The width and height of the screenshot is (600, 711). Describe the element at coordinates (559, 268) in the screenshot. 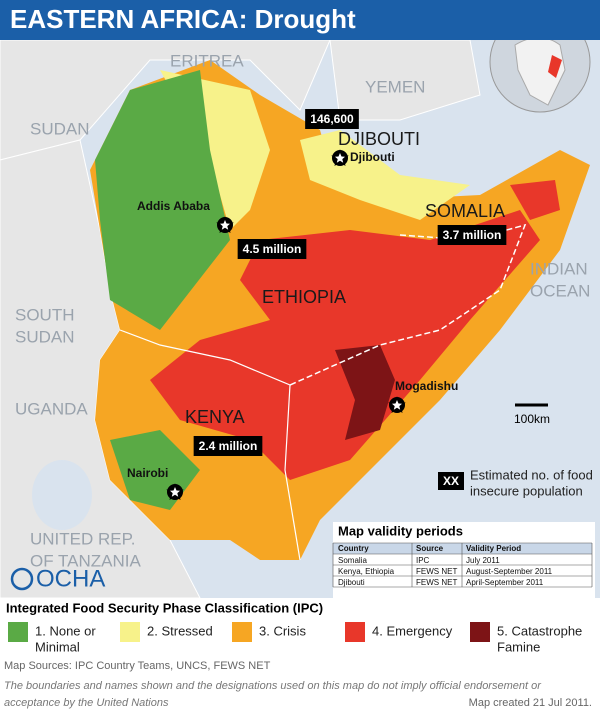

I see `country-label: INDIAN` at that location.